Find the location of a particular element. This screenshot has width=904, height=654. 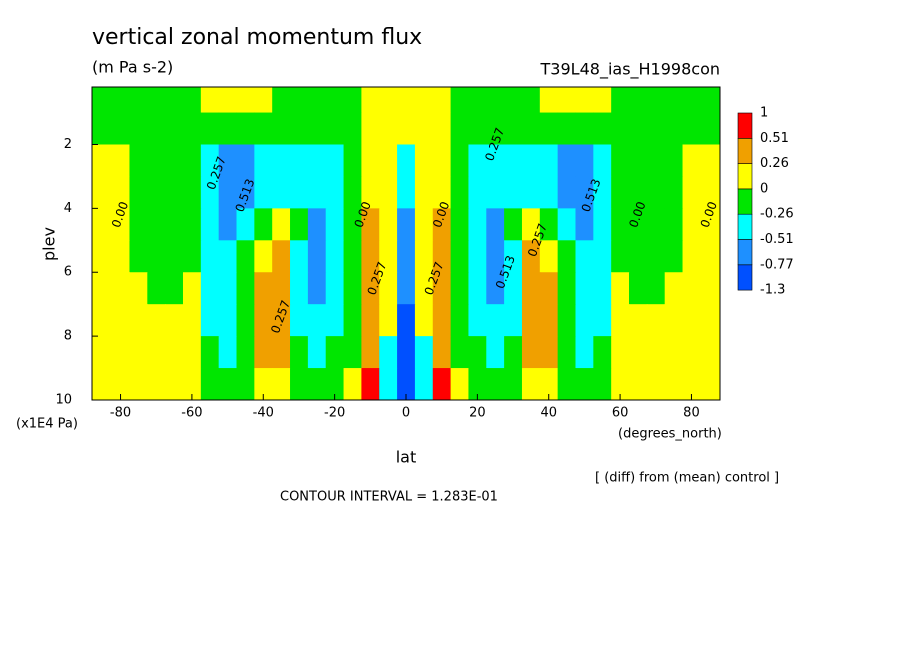

y-tick-label: 4 is located at coordinates (68, 208).